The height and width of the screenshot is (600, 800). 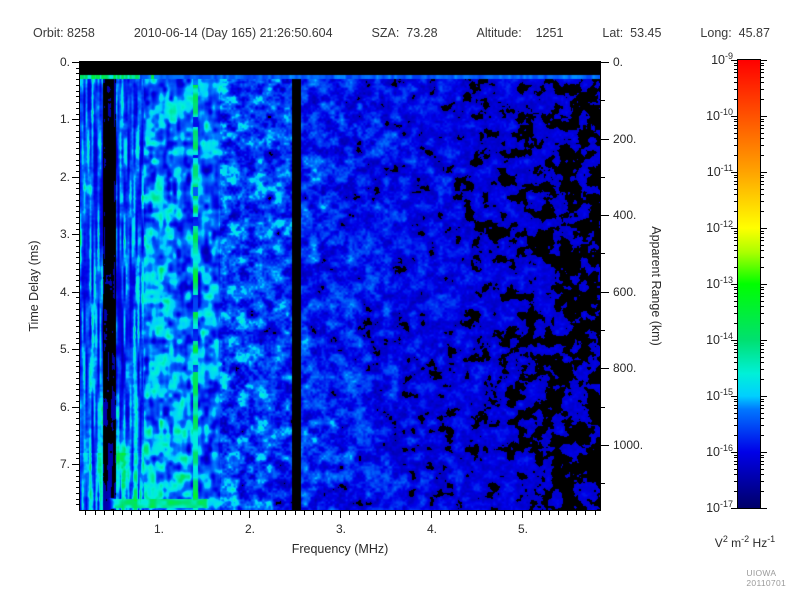 I want to click on colorbar-tick-label: 10-13, so click(x=719, y=282).